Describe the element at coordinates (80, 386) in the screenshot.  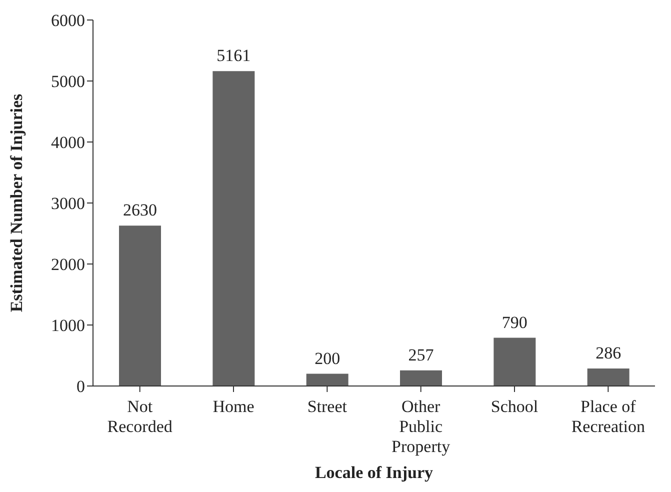
I see `y-tick-label: 0` at that location.